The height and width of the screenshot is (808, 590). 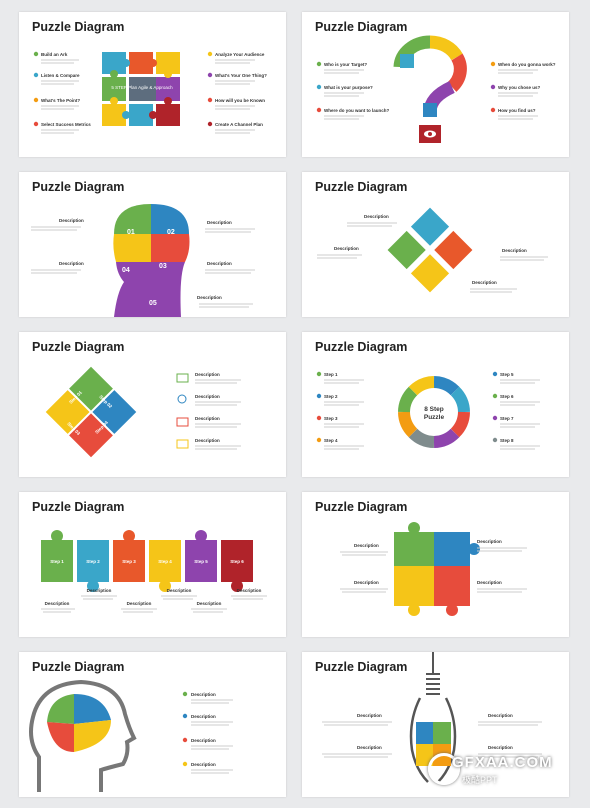 I want to click on brain-puzzle, so click(x=79, y=723).